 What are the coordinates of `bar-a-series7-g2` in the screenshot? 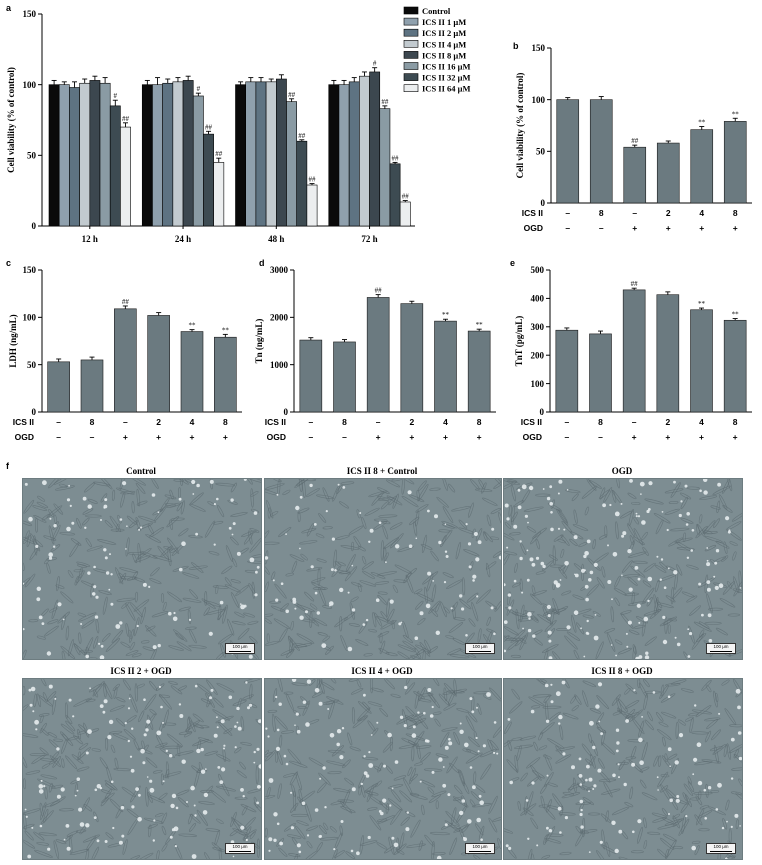 It's located at (312, 205).